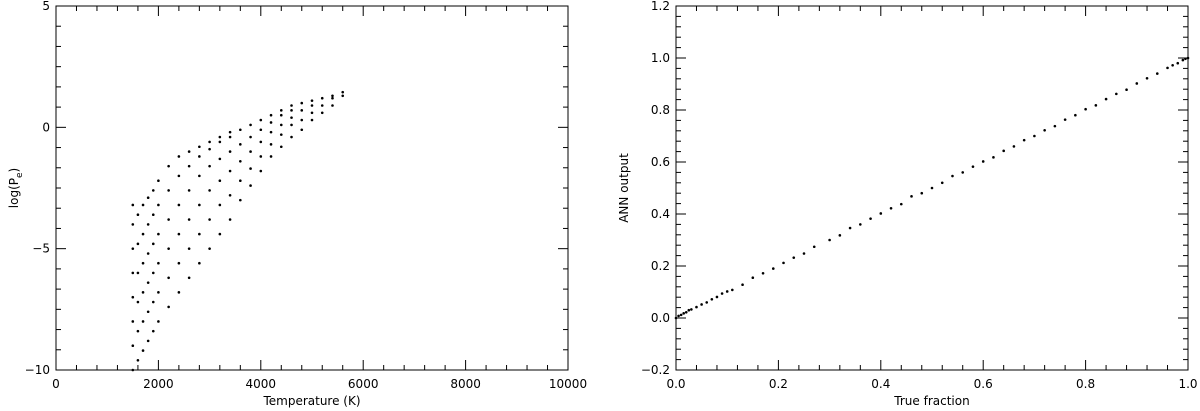 The image size is (1200, 411). I want to click on right-x-tick-label: 0.2, so click(778, 384).